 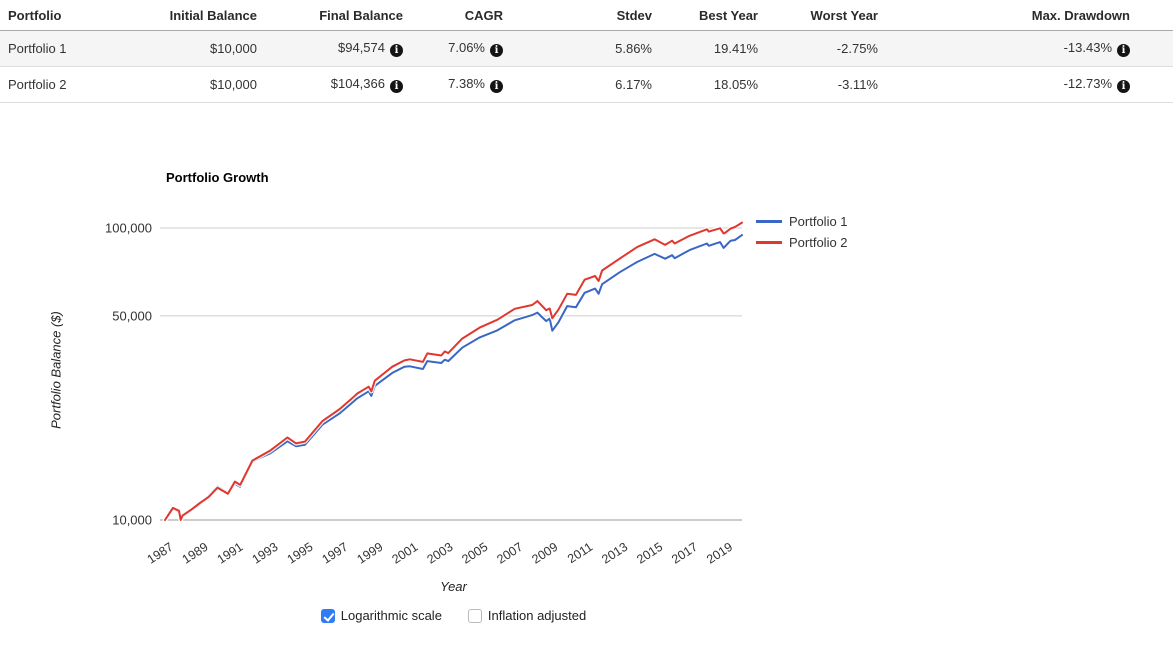 I want to click on checkbox-label: Inflation adjusted, so click(x=537, y=615).